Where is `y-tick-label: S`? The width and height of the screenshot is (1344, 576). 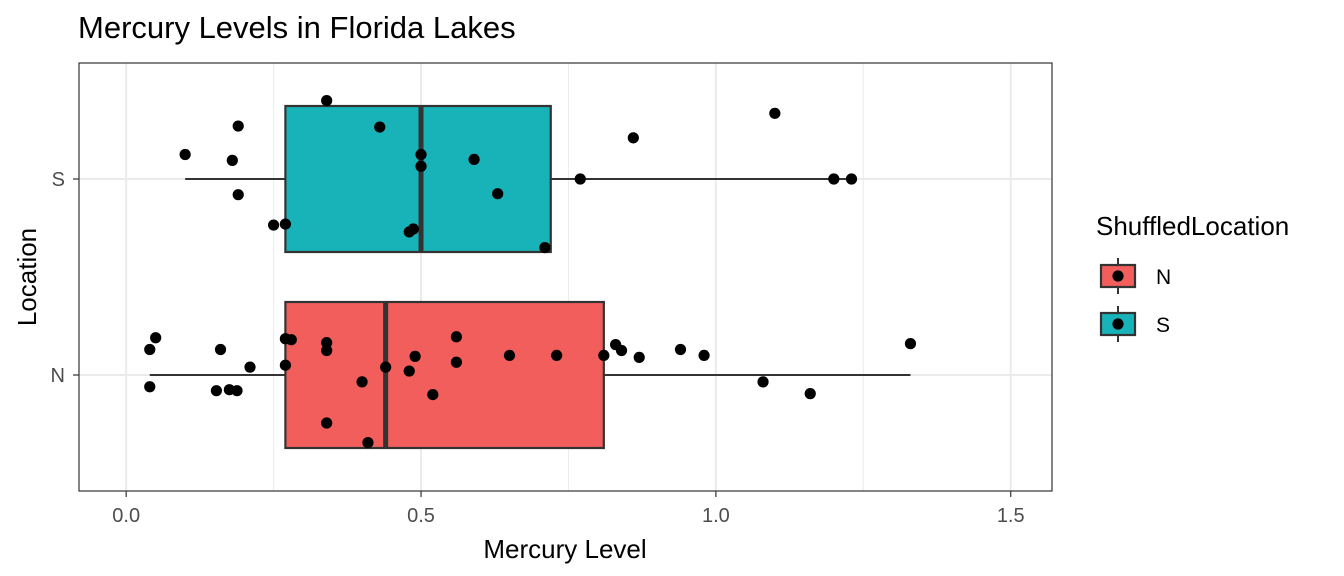
y-tick-label: S is located at coordinates (58, 180).